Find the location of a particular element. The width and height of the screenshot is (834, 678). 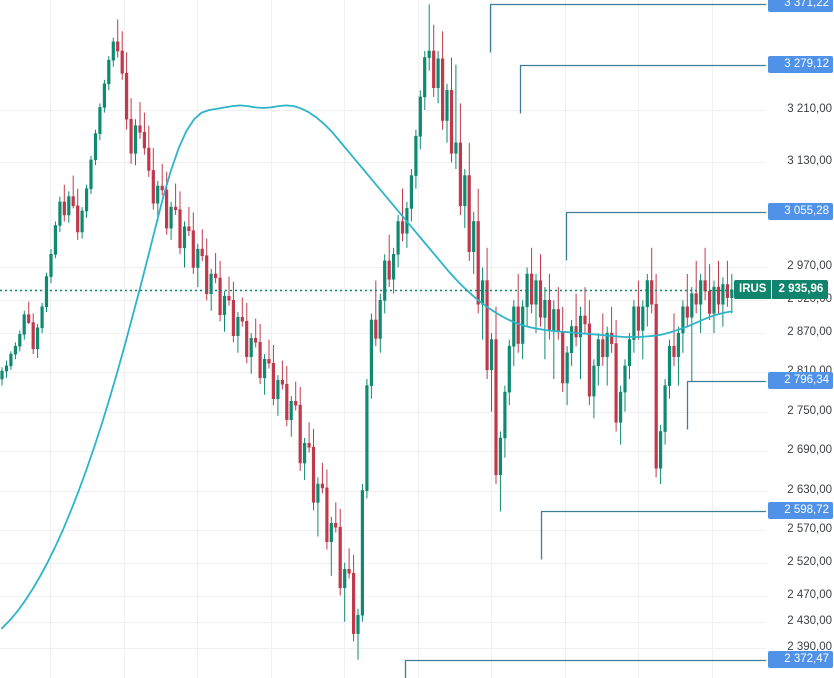

current-price-badge: IRUS 2 935,96 is located at coordinates (781, 289).